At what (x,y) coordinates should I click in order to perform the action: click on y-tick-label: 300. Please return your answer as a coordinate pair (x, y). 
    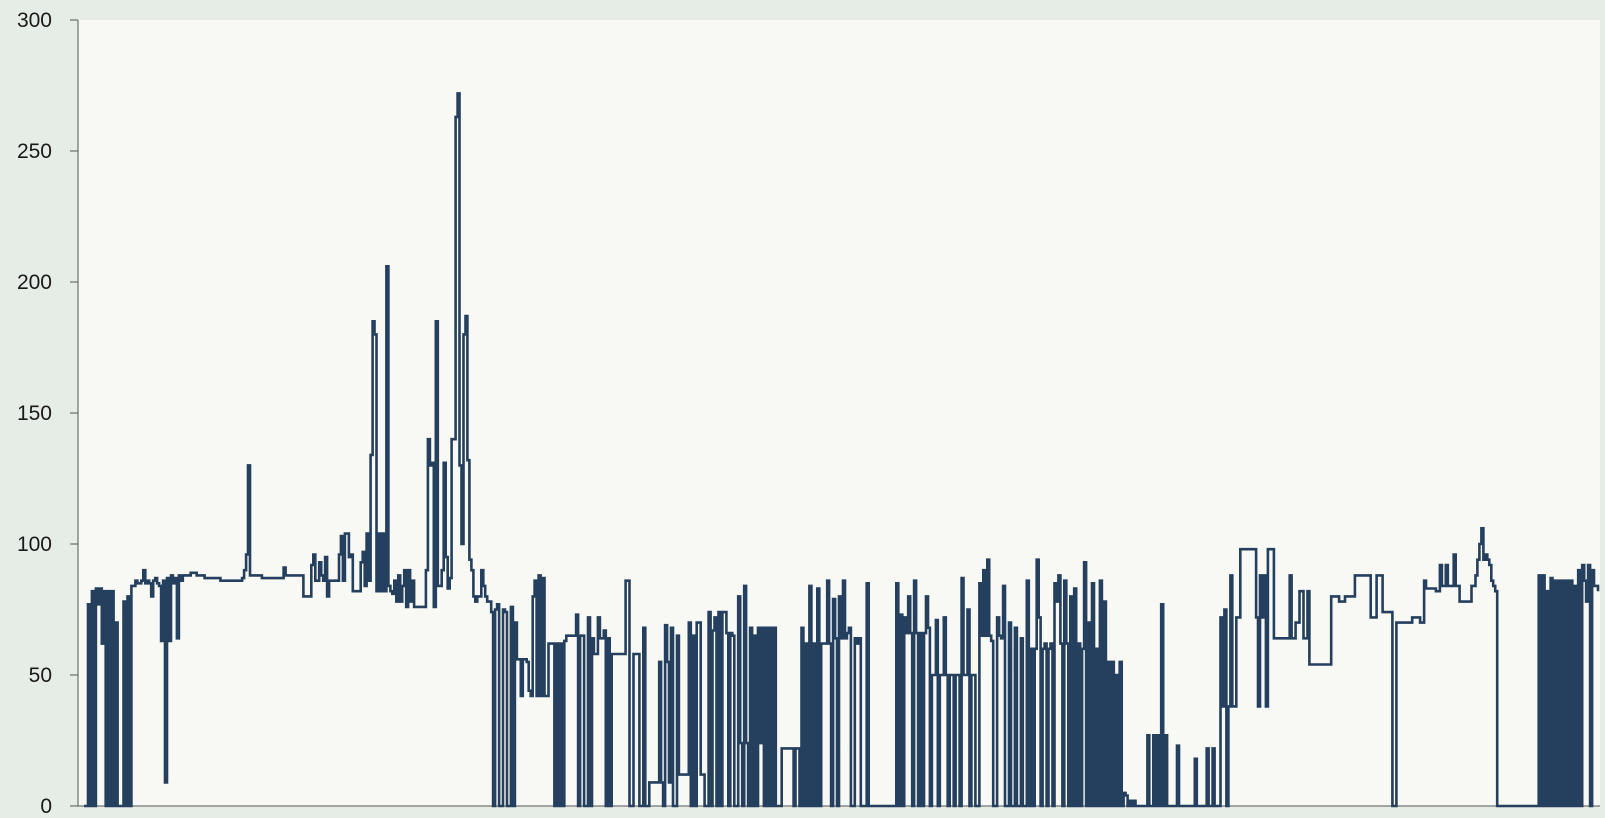
    Looking at the image, I should click on (34, 20).